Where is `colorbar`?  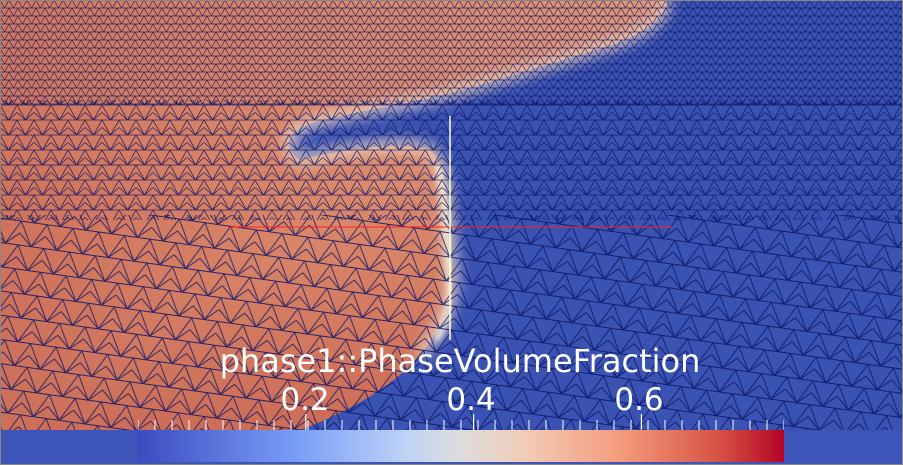
colorbar is located at coordinates (461, 446).